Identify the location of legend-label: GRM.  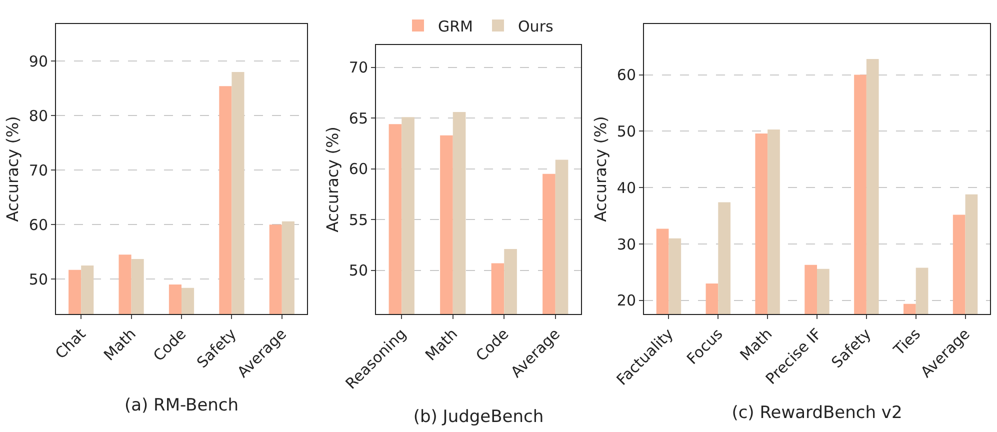
(455, 26).